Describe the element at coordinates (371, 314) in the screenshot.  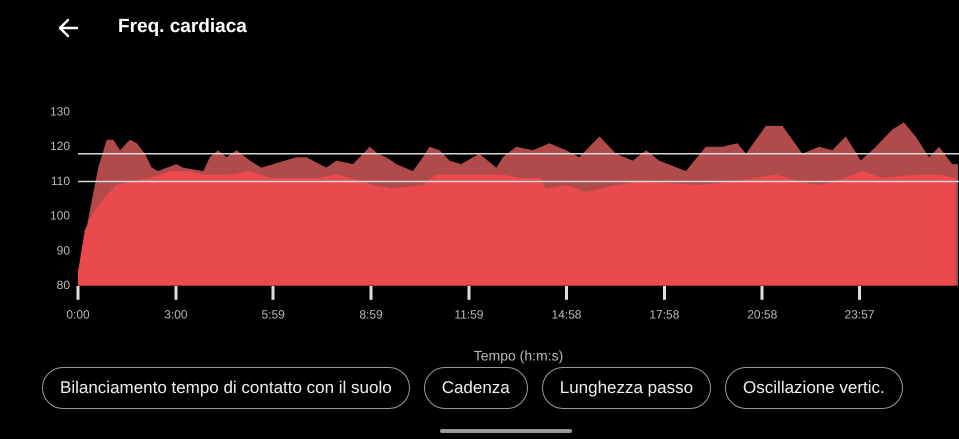
I see `x-tick-label: 8:59` at that location.